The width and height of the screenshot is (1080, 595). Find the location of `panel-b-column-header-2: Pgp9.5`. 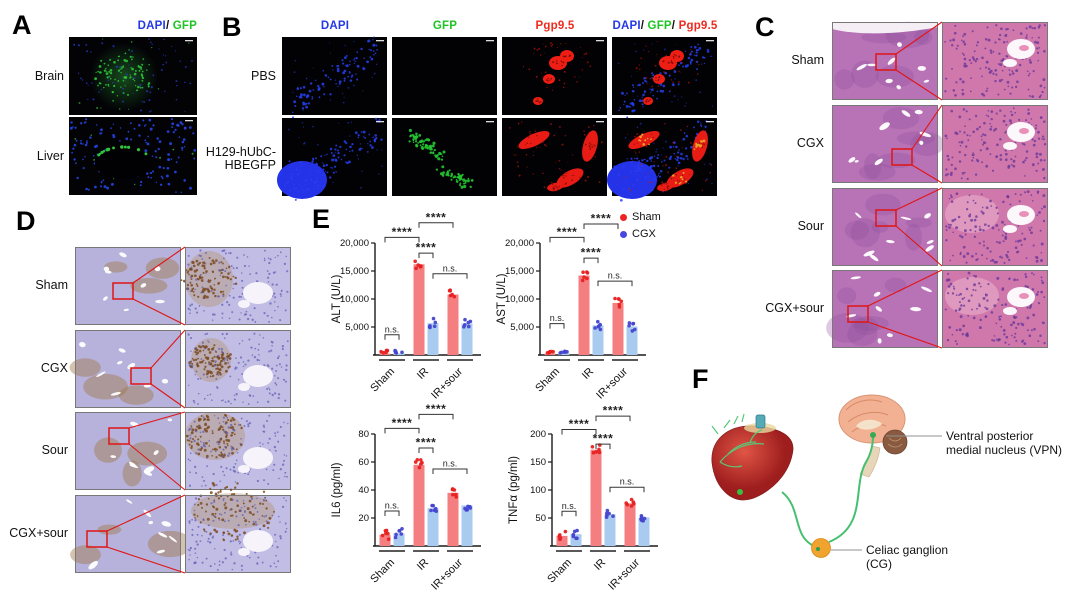

panel-b-column-header-2: Pgp9.5 is located at coordinates (555, 26).